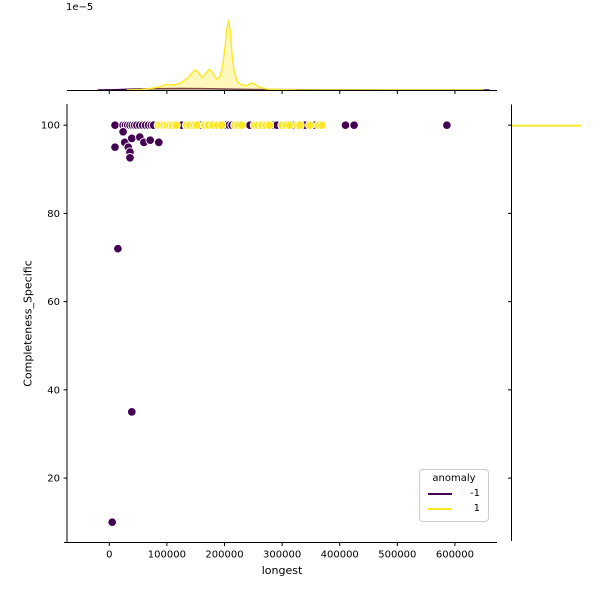 The image size is (600, 600). Describe the element at coordinates (455, 508) in the screenshot. I see `legend-entry-anomaly-pos1: 1` at that location.